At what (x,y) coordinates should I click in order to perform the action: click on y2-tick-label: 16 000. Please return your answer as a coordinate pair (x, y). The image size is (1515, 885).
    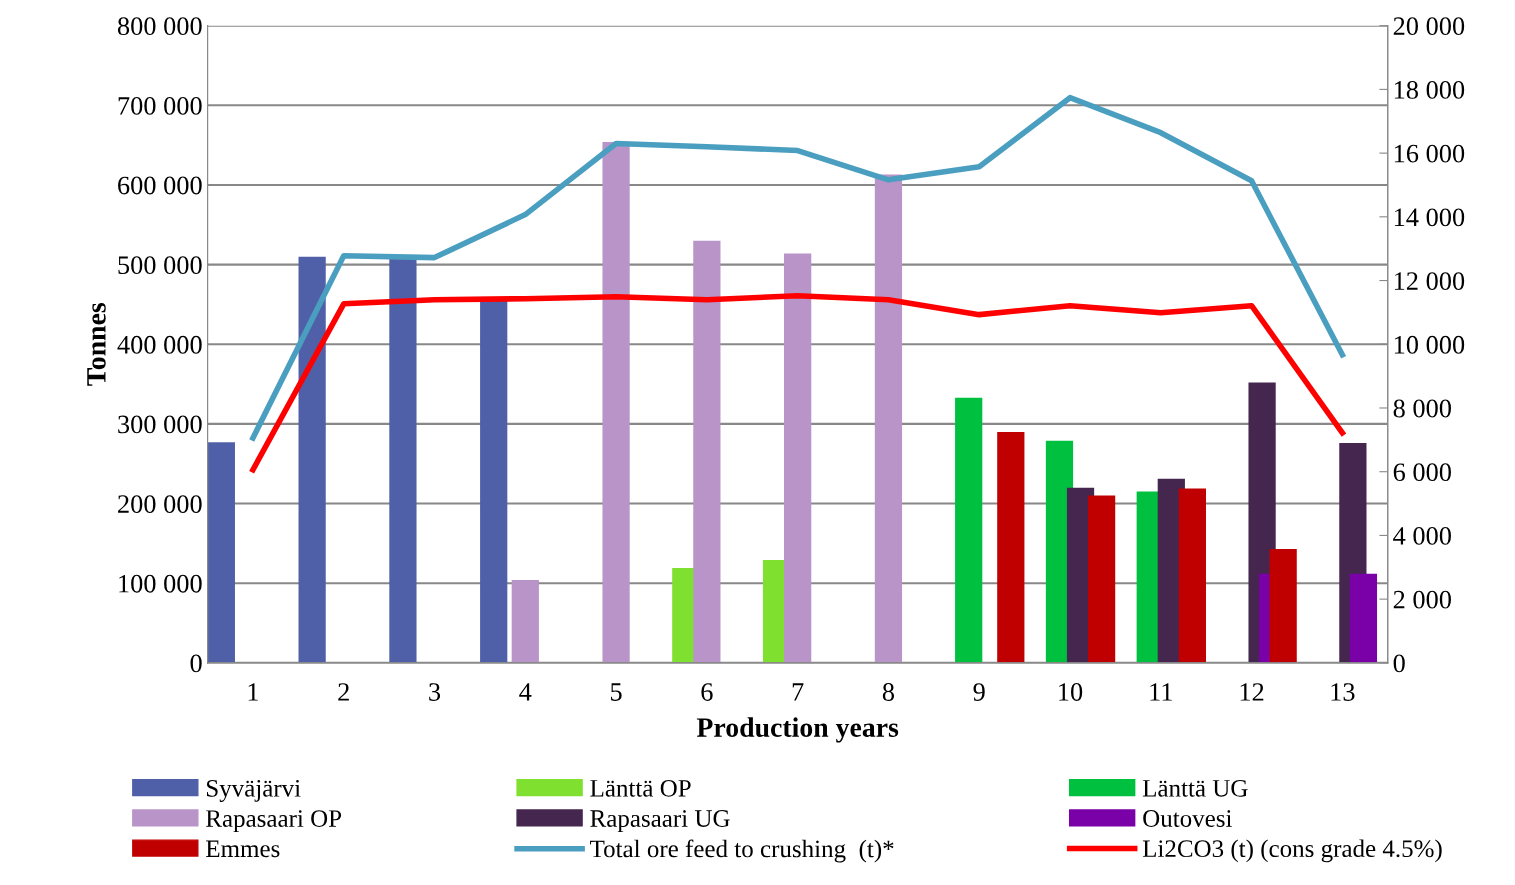
    Looking at the image, I should click on (1429, 153).